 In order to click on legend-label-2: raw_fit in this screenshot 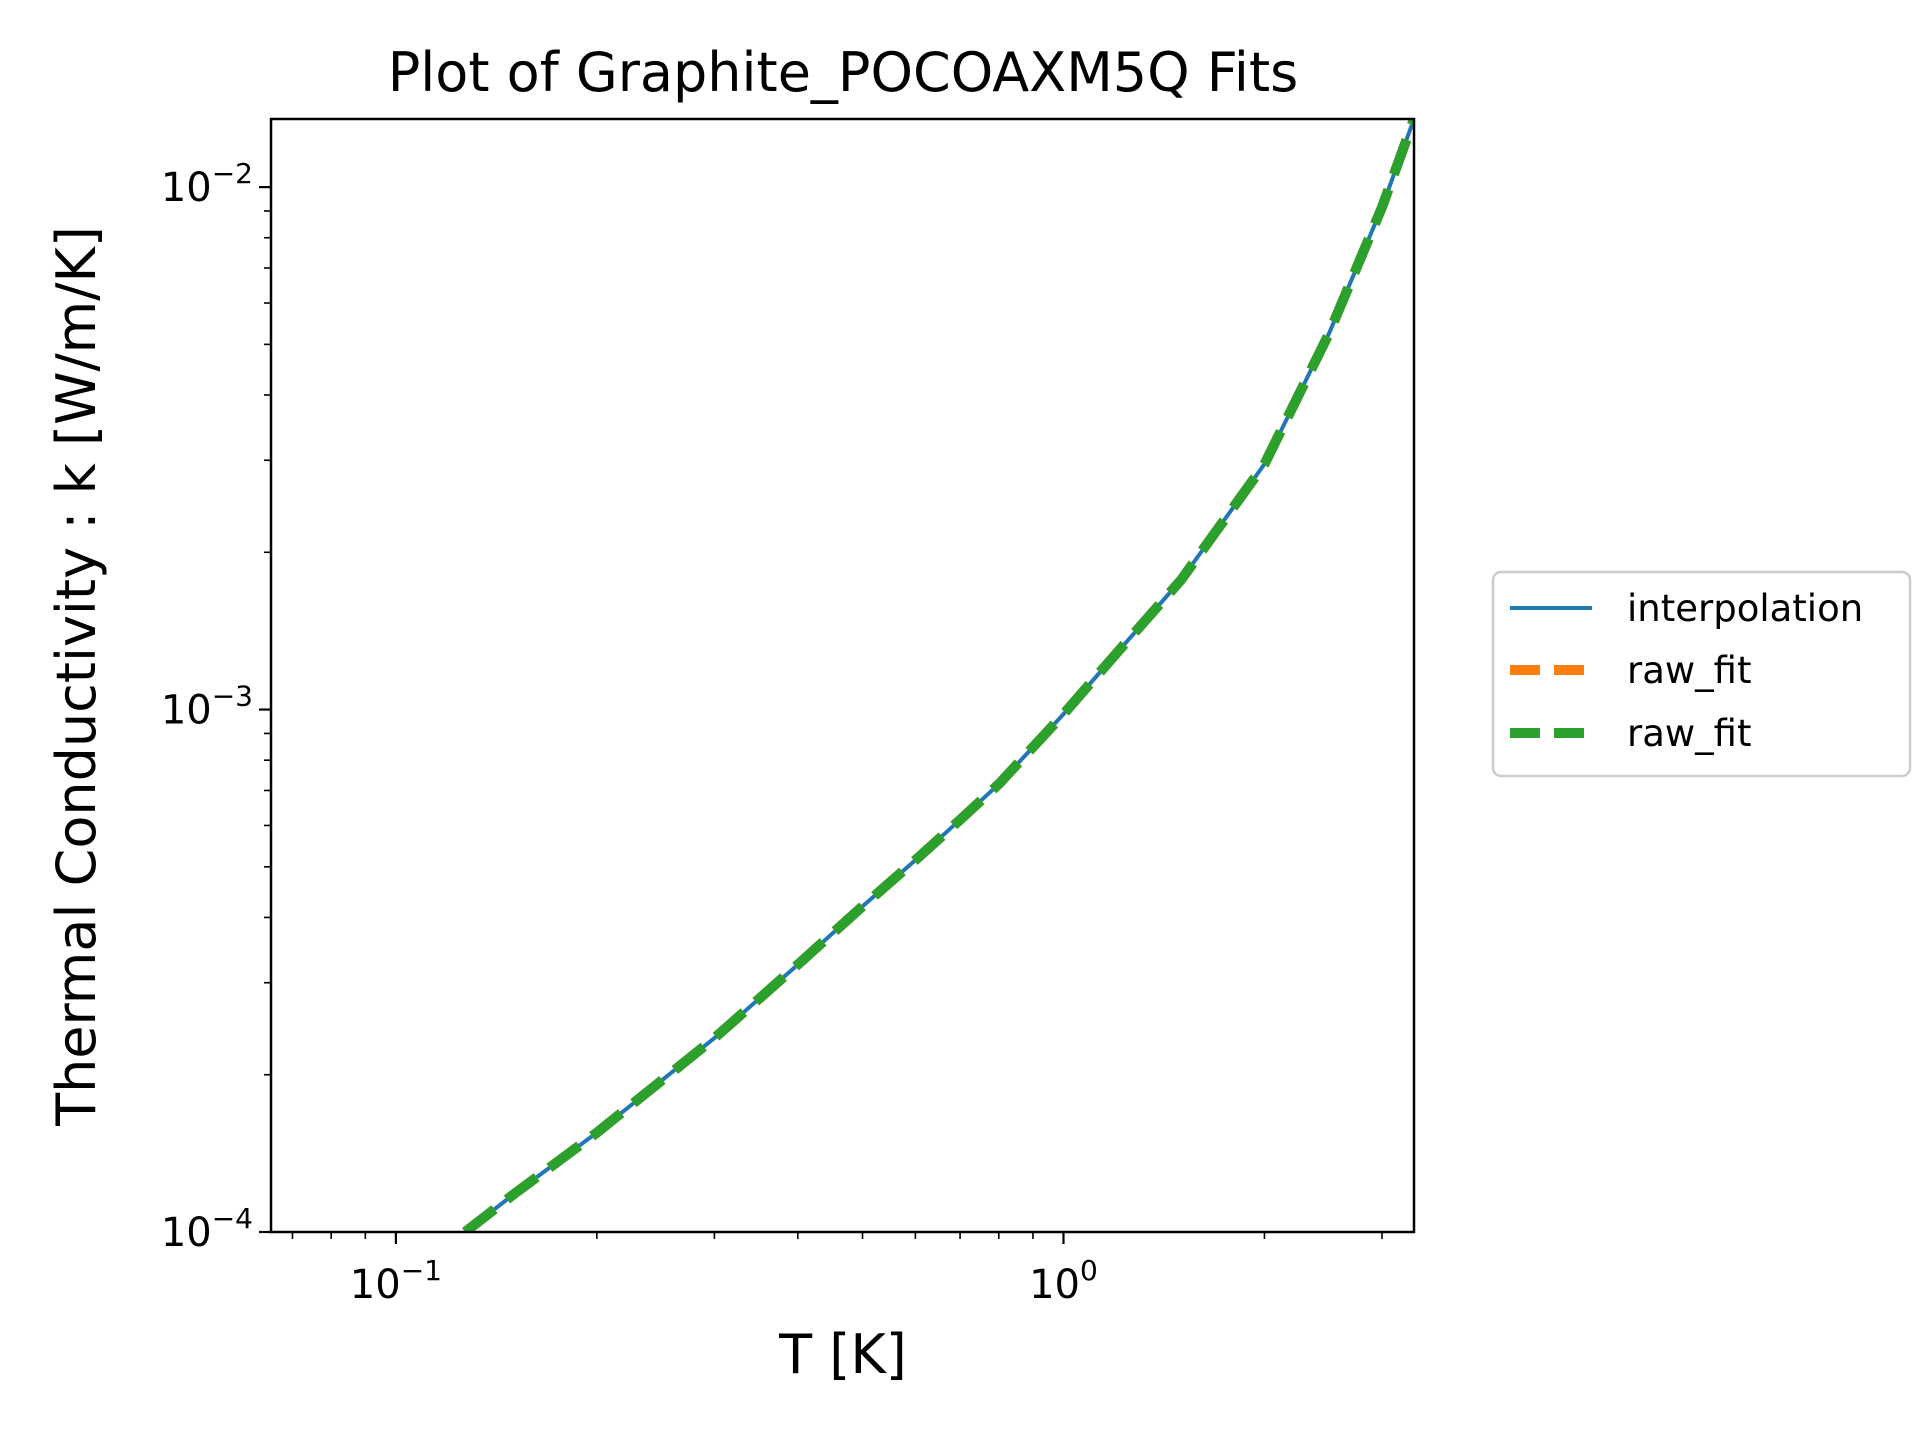, I will do `click(1689, 670)`.